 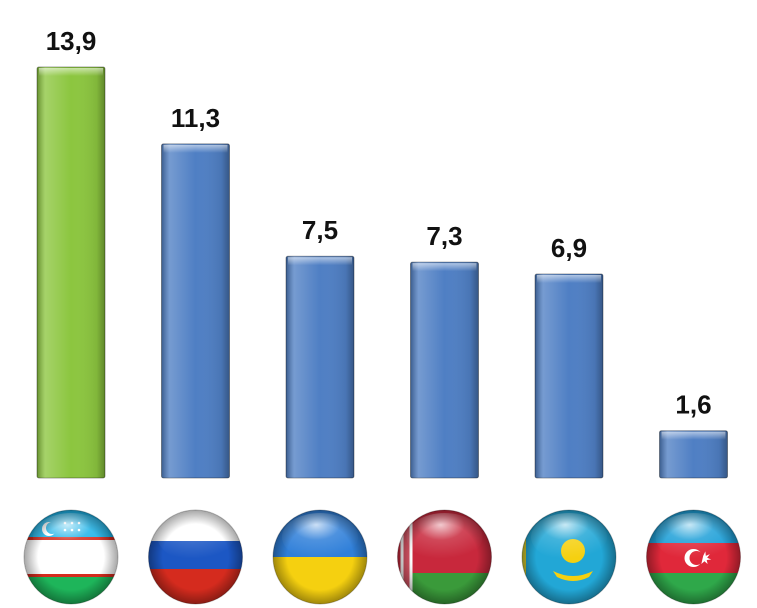 I want to click on bar-ukraine, so click(x=320, y=367).